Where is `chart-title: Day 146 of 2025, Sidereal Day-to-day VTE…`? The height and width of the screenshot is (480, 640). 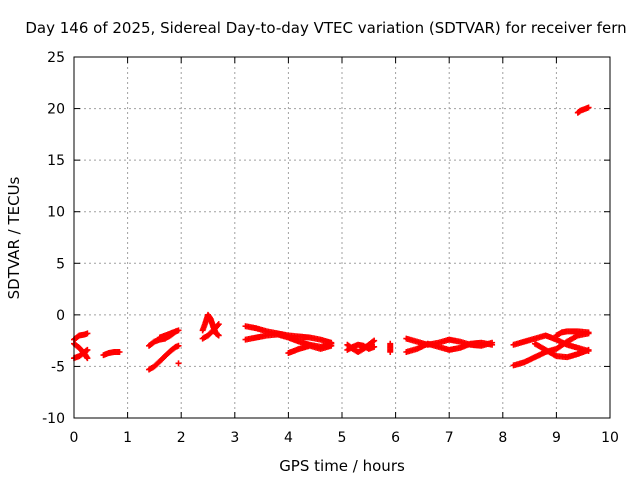 chart-title: Day 146 of 2025, Sidereal Day-to-day VTE… is located at coordinates (325, 28).